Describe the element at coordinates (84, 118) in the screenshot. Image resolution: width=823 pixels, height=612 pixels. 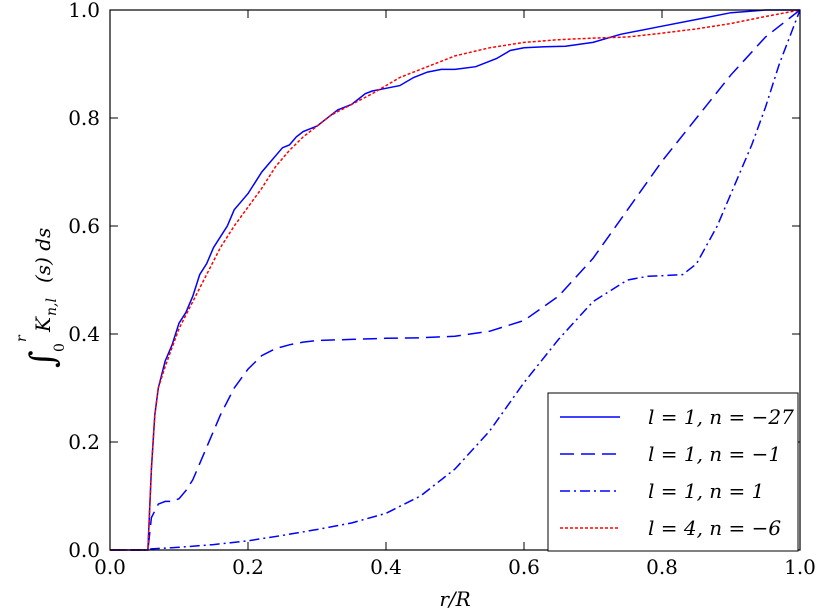
I see `y-tick-label: 0.8` at that location.